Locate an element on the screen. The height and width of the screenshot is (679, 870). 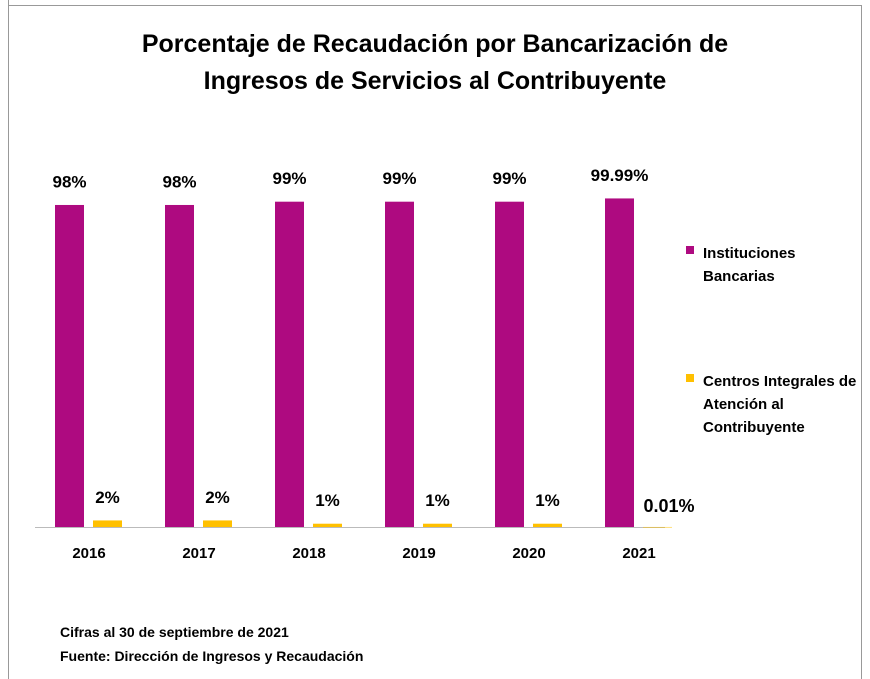
x-tick-label: 2016 is located at coordinates (88, 553).